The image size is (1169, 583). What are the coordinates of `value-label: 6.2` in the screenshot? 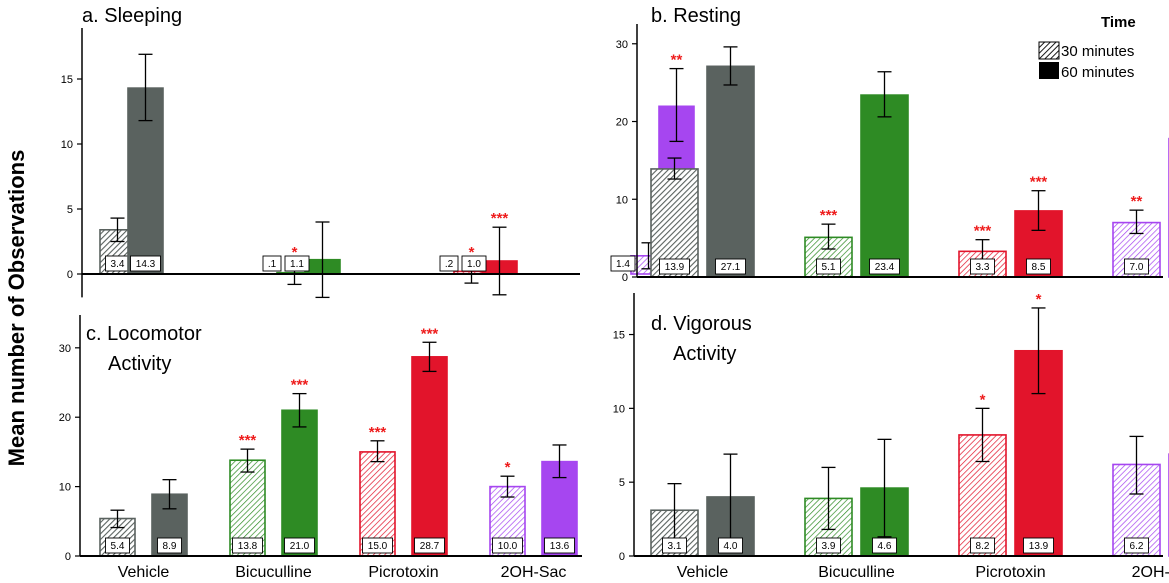 It's located at (1137, 546).